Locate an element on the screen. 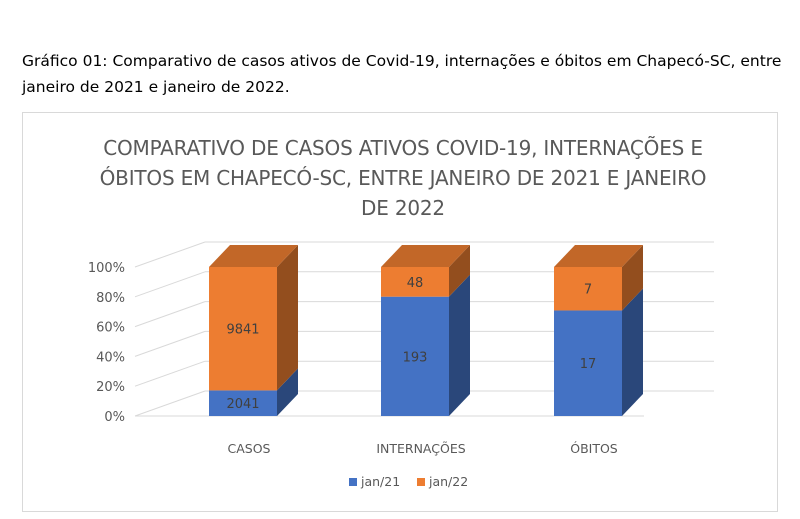 This screenshot has width=800, height=519. bar-side-jan/22-CASOS is located at coordinates (287, 318).